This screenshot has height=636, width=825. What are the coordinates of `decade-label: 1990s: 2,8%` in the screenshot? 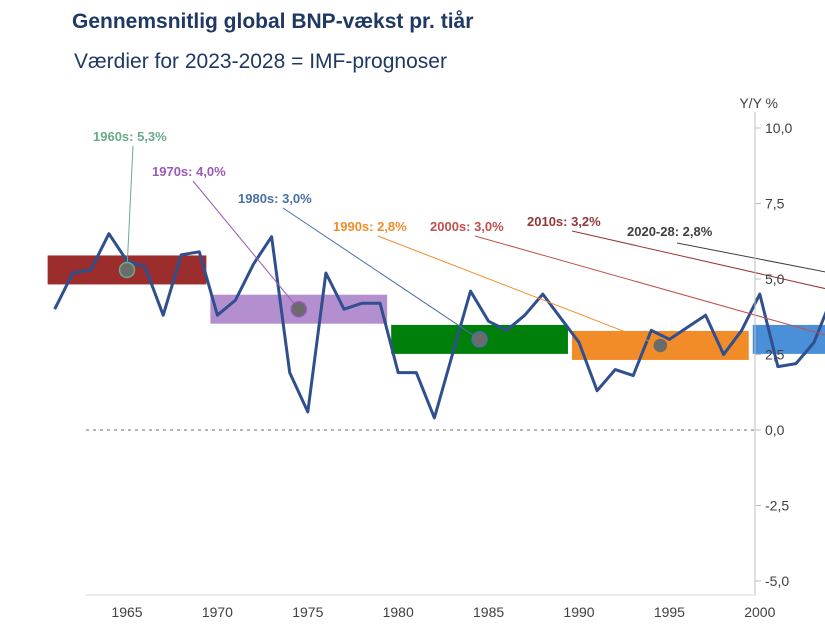 It's located at (370, 226).